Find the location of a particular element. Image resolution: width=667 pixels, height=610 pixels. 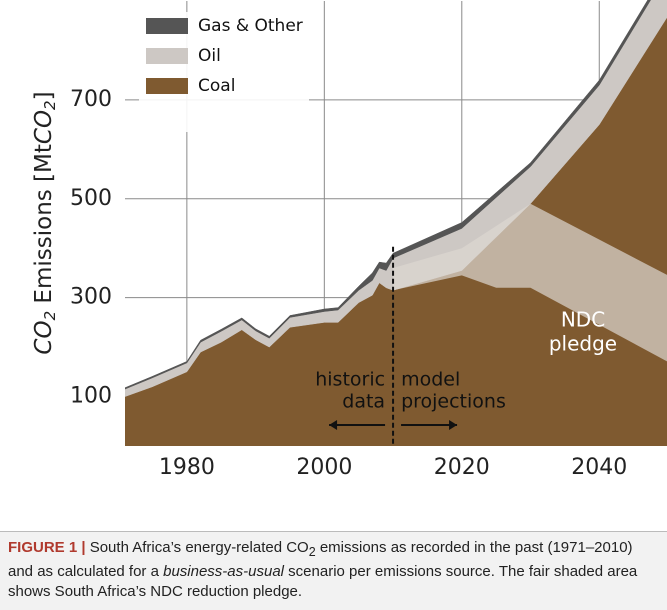

x-tick-label: 1980 is located at coordinates (187, 467).